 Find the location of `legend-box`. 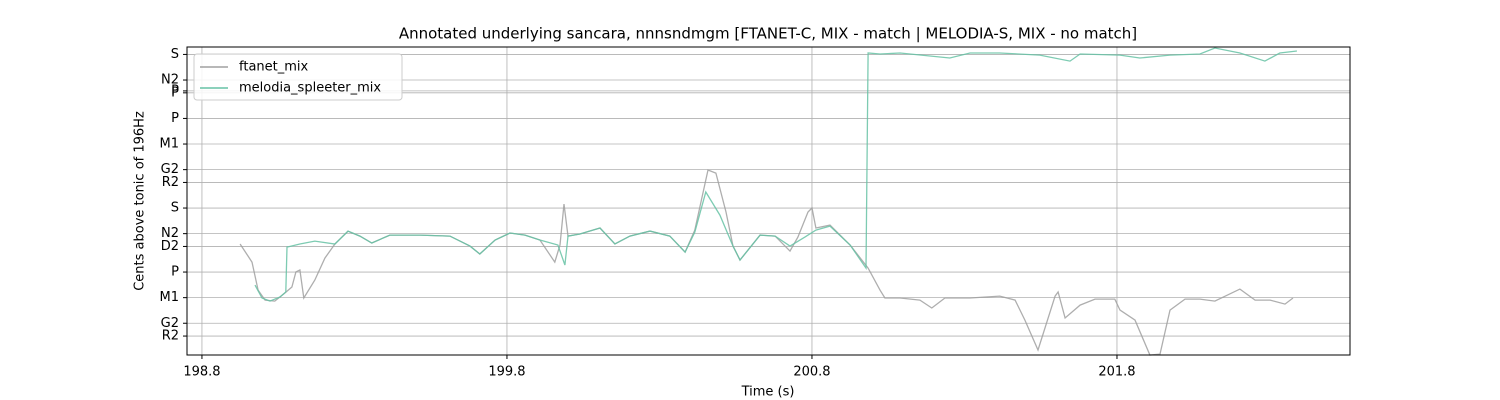

legend-box is located at coordinates (298, 77).